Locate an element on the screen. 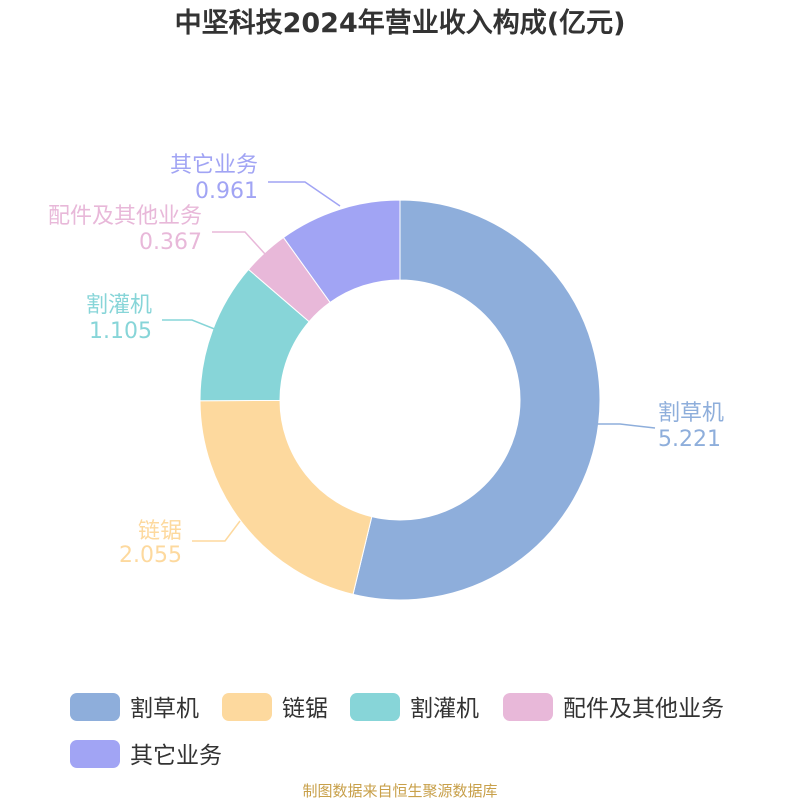 The width and height of the screenshot is (800, 800). slice-label-name: 割灌机 is located at coordinates (119, 305).